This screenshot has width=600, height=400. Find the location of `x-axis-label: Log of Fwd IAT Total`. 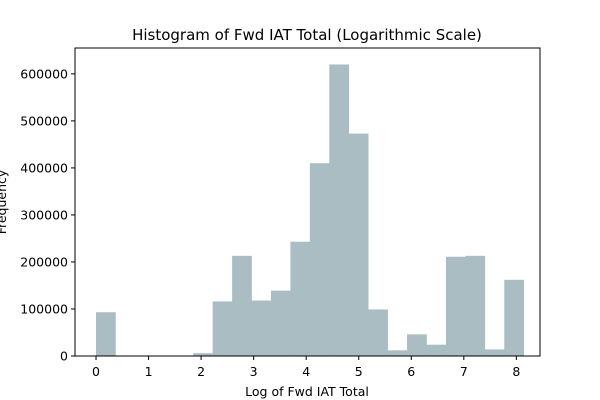

x-axis-label: Log of Fwd IAT Total is located at coordinates (307, 391).